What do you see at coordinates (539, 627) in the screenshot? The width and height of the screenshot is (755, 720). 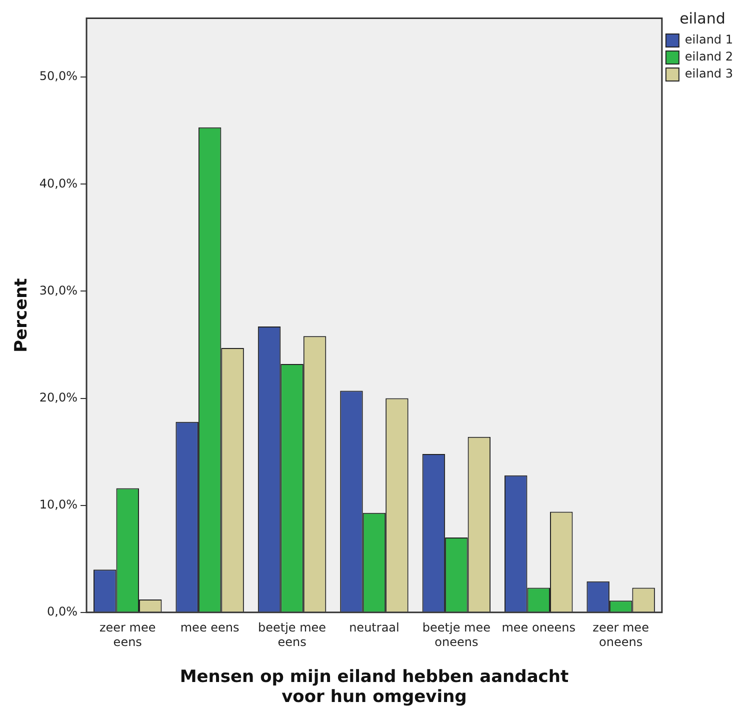 I see `x-tick-label: mee oneens` at bounding box center [539, 627].